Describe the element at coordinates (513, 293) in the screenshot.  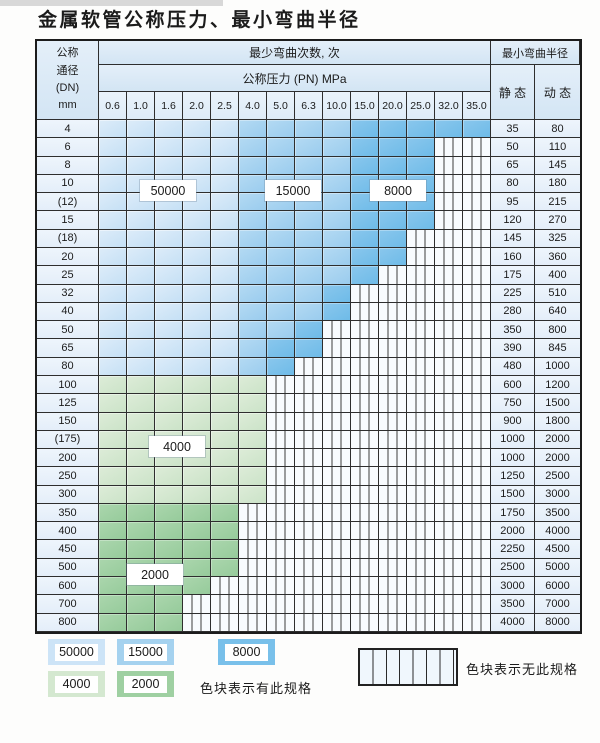
I see `static-value-cell: 225` at that location.